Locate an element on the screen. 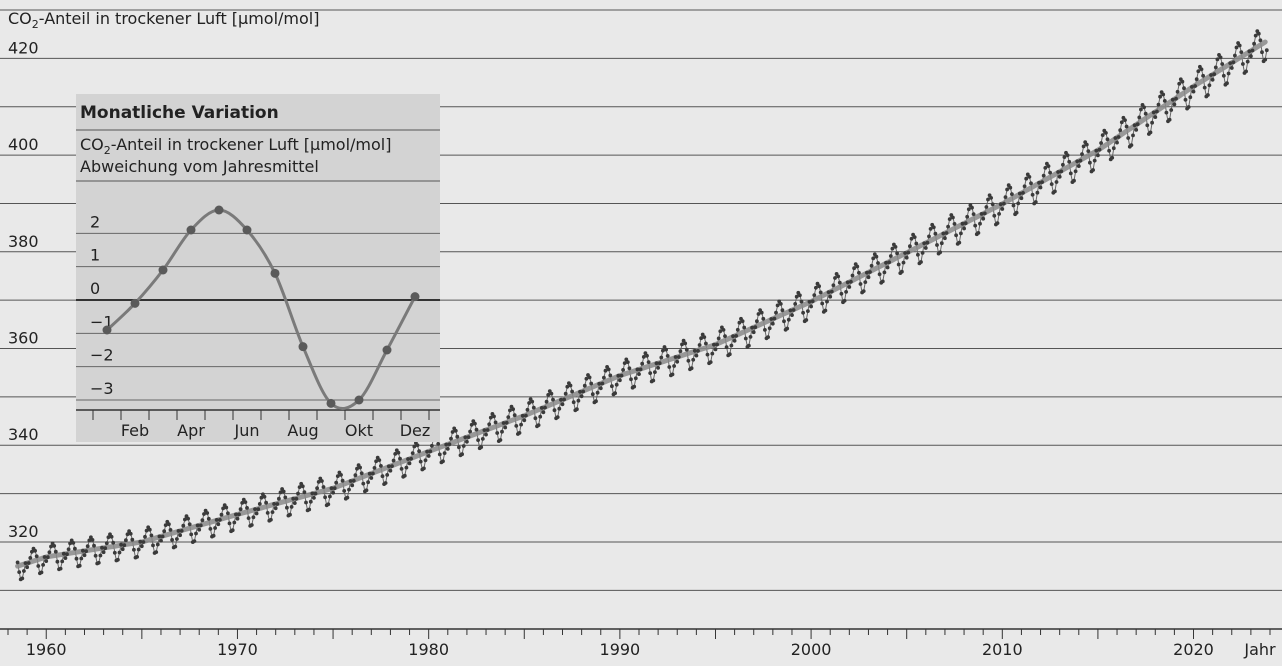 The height and width of the screenshot is (666, 1282). main-x-tick-1980: 1980 is located at coordinates (428, 649).